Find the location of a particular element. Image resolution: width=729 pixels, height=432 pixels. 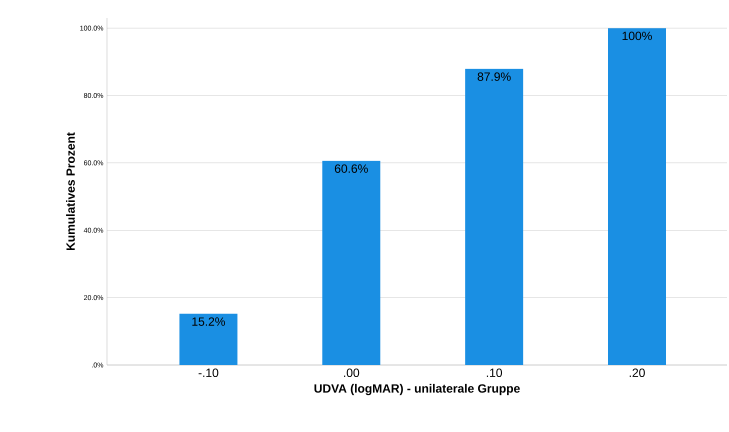

x-tick-label: .10 is located at coordinates (494, 373).